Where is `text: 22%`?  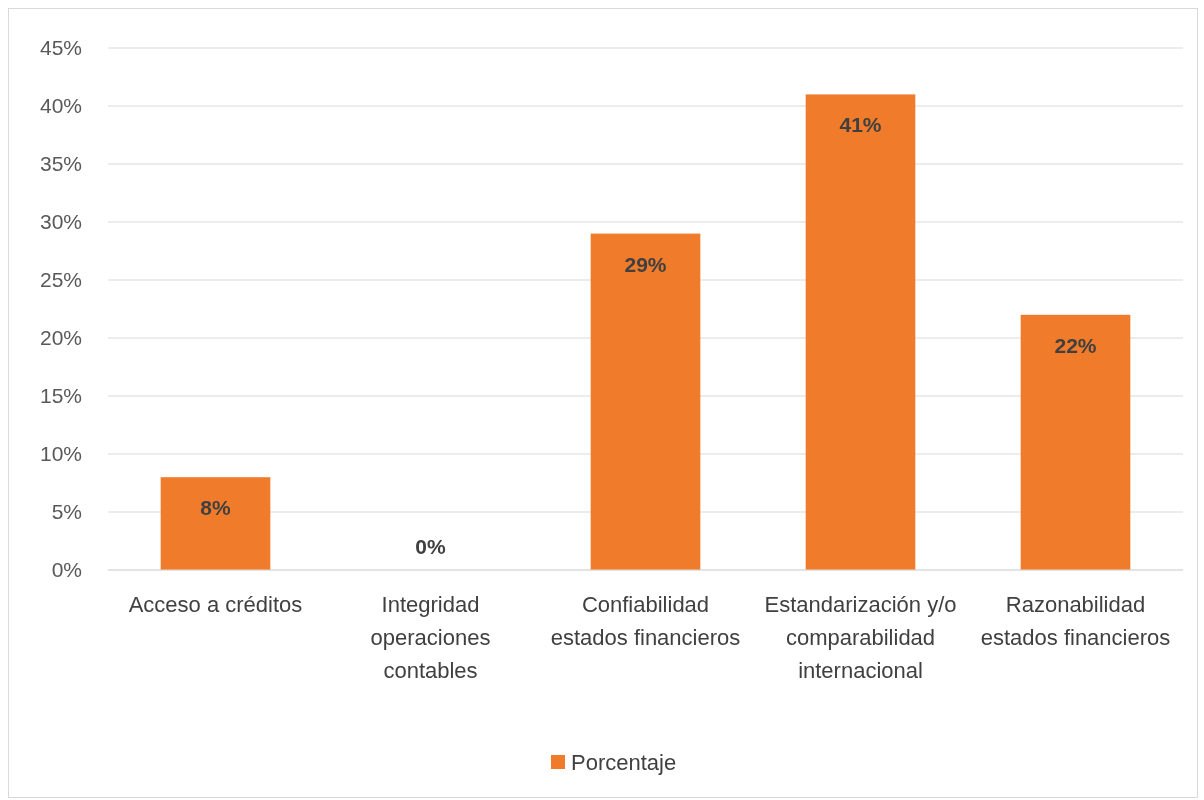 text: 22% is located at coordinates (1075, 345).